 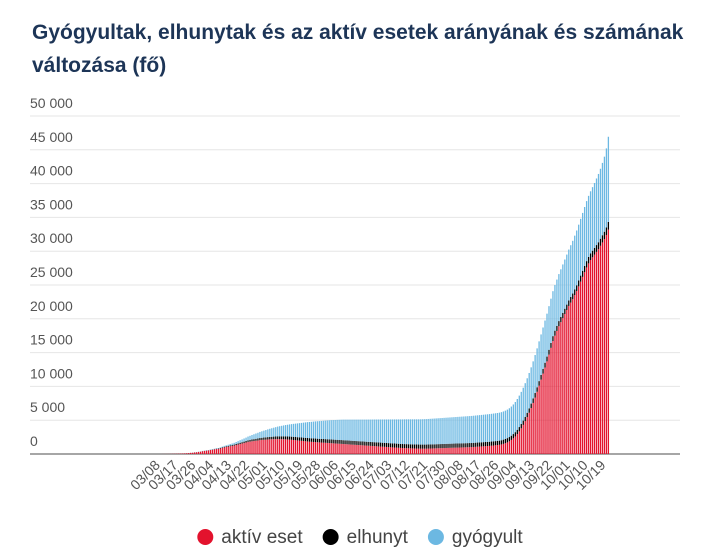 I want to click on y-tick-label: 10 000, so click(x=51, y=373).